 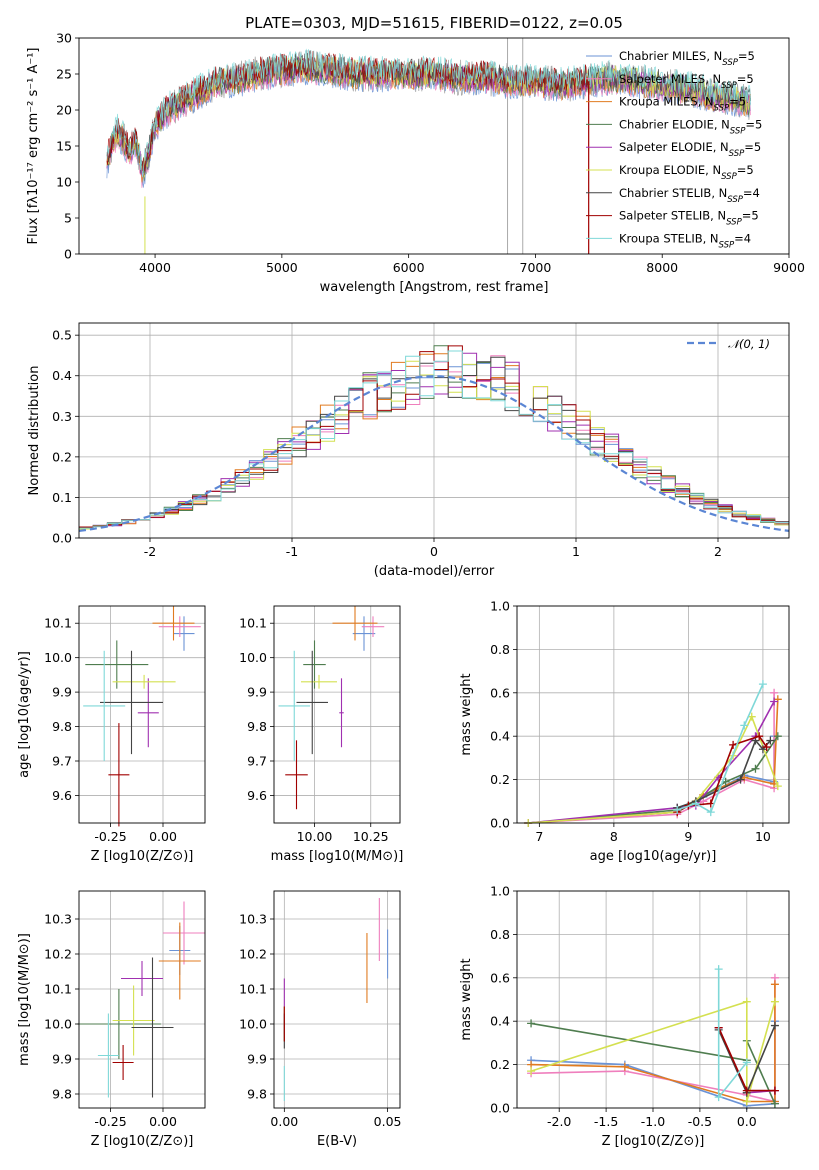 I want to click on x-tick-label: 10.00, so click(x=315, y=836).